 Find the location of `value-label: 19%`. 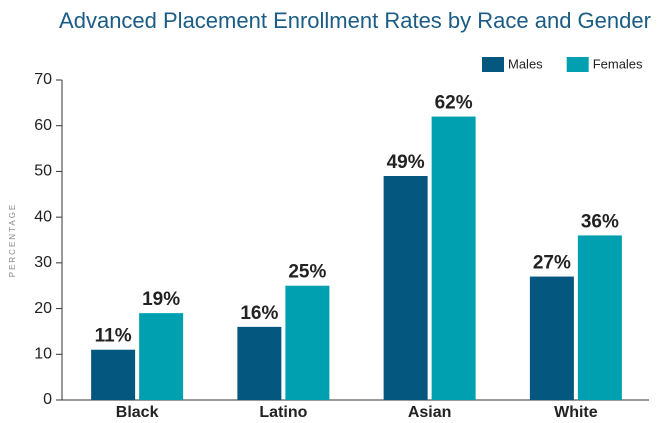

value-label: 19% is located at coordinates (161, 299).